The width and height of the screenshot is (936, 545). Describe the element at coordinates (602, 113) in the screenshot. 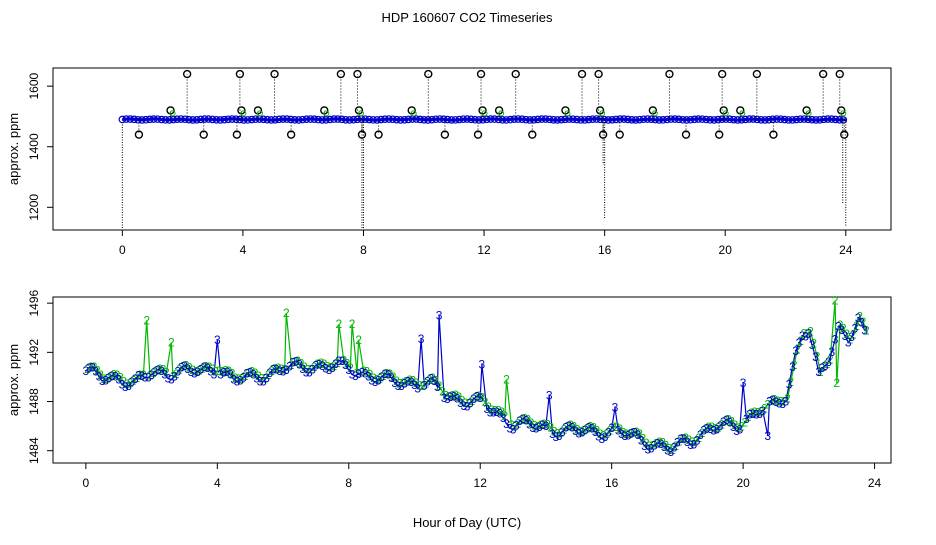

I see `top-outlier-green-point` at that location.